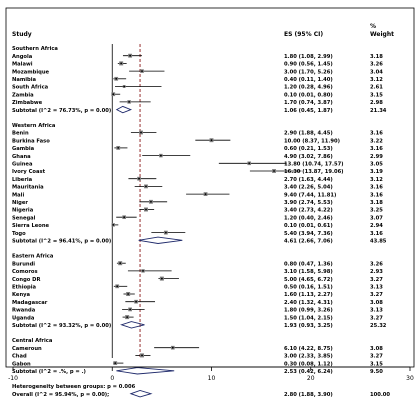 The height and width of the screenshot is (420, 420). What do you see at coordinates (310, 195) in the screenshot?
I see `study-es-text: 9.40 (7.44, 11.81)` at bounding box center [310, 195].